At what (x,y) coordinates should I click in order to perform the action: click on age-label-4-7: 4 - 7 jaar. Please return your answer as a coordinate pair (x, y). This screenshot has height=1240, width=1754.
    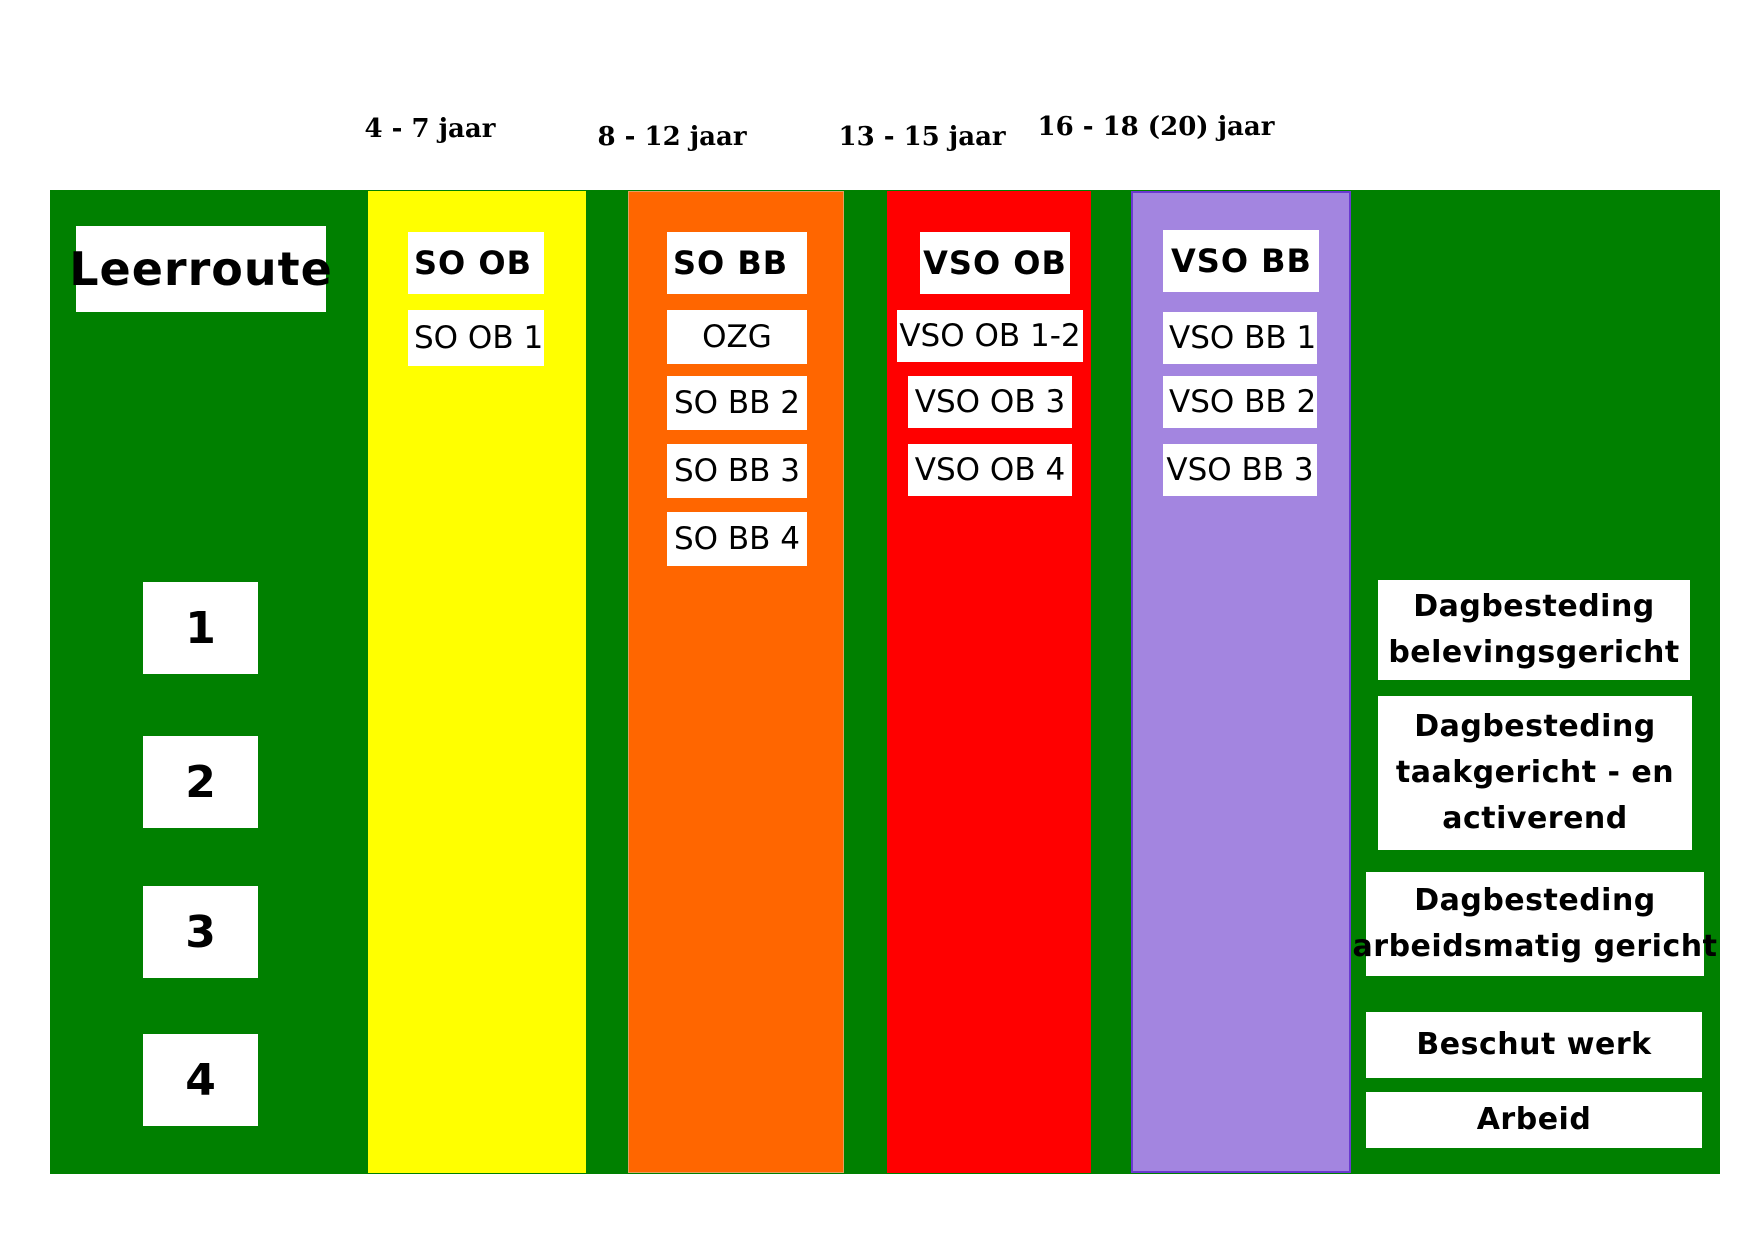
    Looking at the image, I should click on (430, 129).